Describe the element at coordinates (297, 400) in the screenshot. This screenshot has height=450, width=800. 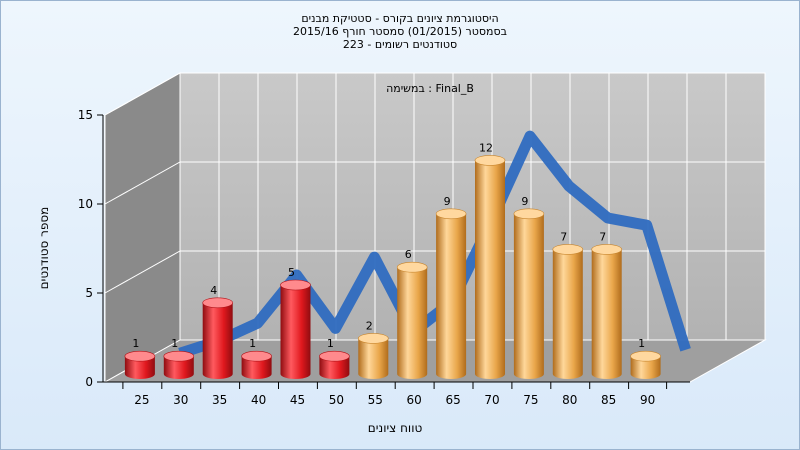
I see `x-tick-label: 45` at that location.